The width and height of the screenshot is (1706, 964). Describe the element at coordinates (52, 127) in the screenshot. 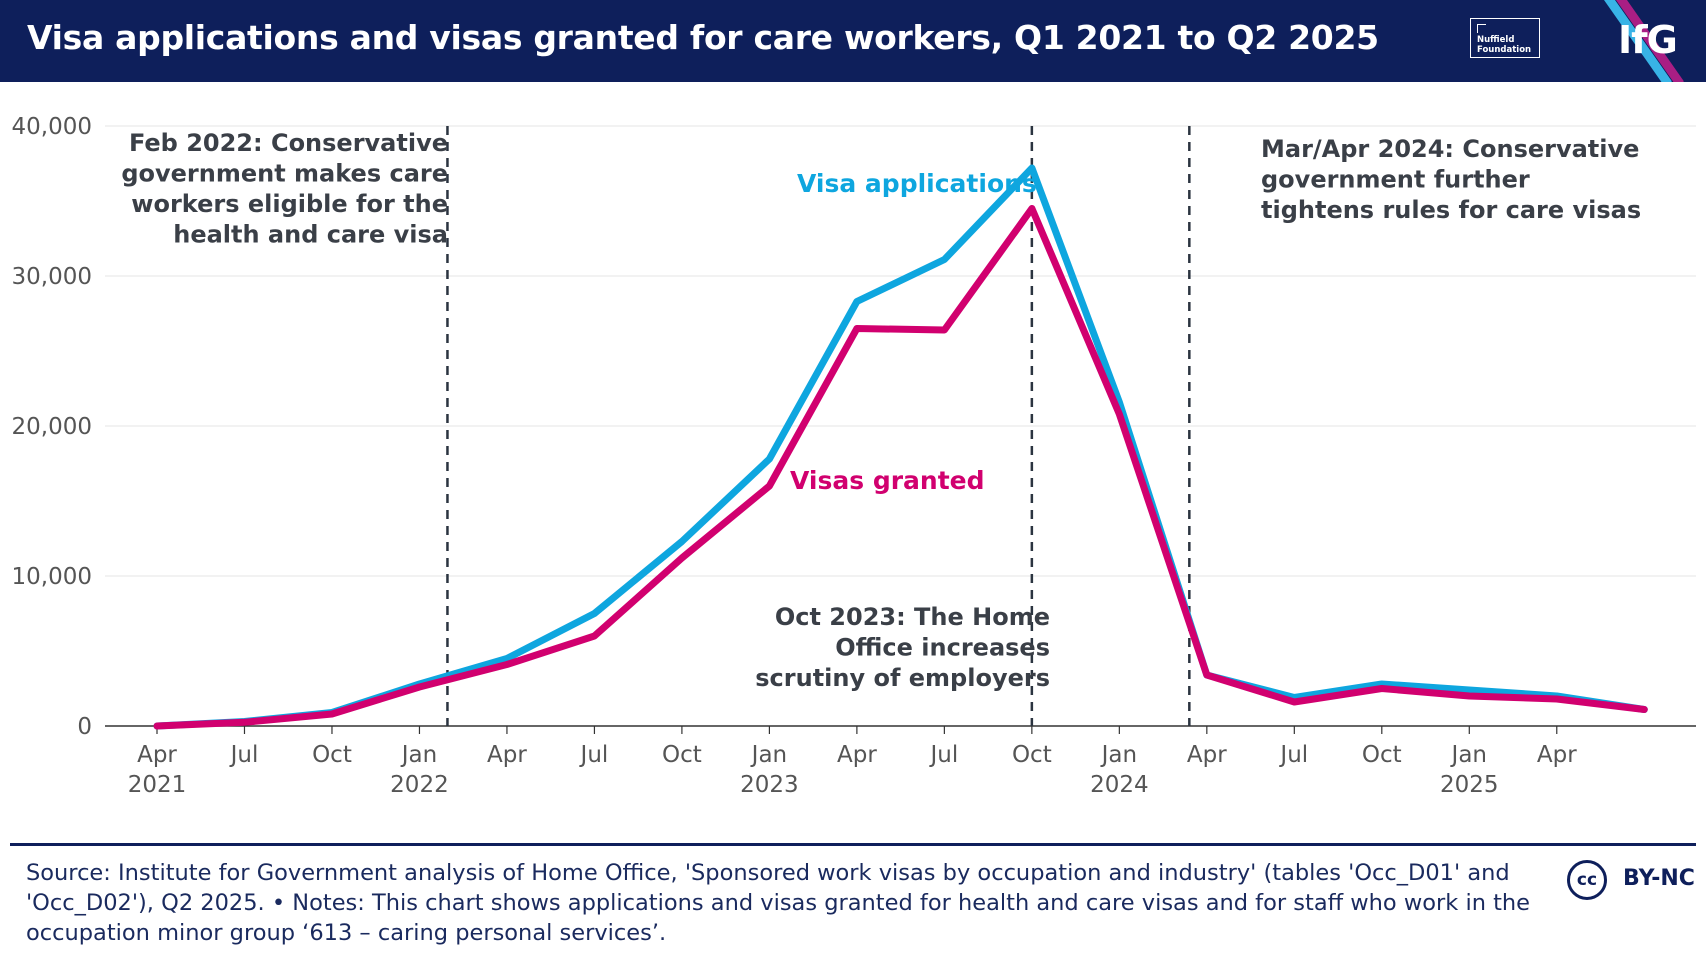

I see `y-tick-label: 40,000` at that location.